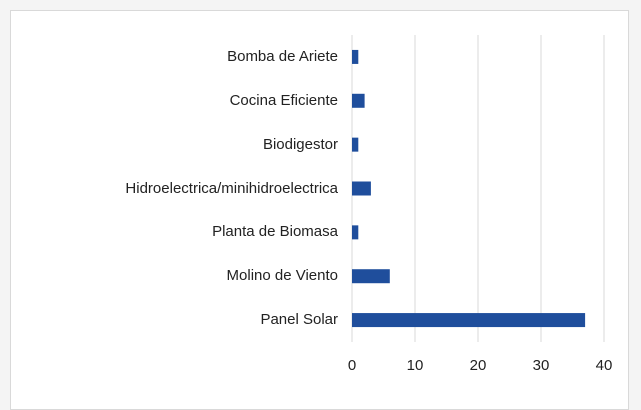 Image resolution: width=641 pixels, height=410 pixels. Describe the element at coordinates (300, 144) in the screenshot. I see `category-label: Biodigestor` at that location.